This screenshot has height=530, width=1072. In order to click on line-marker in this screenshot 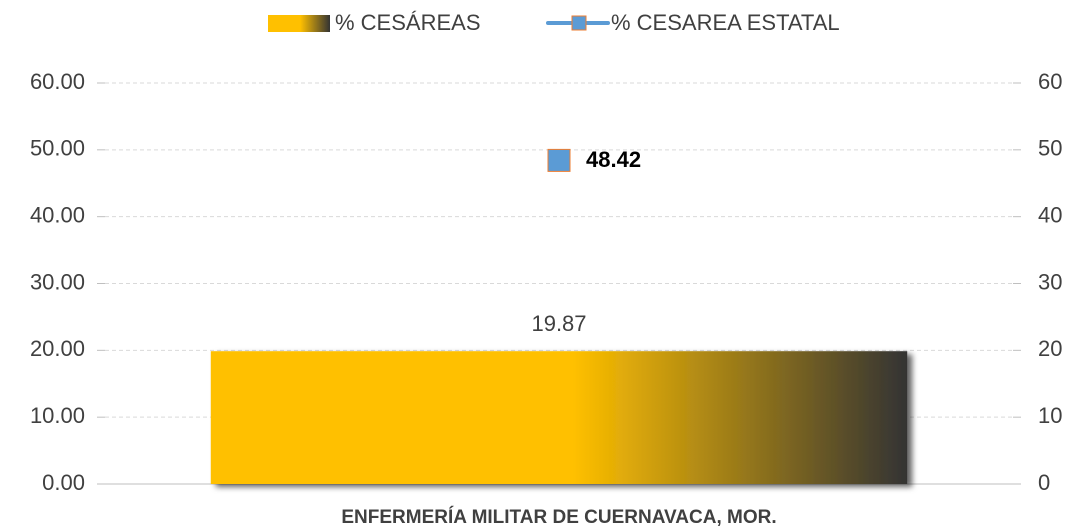, I will do `click(559, 160)`.